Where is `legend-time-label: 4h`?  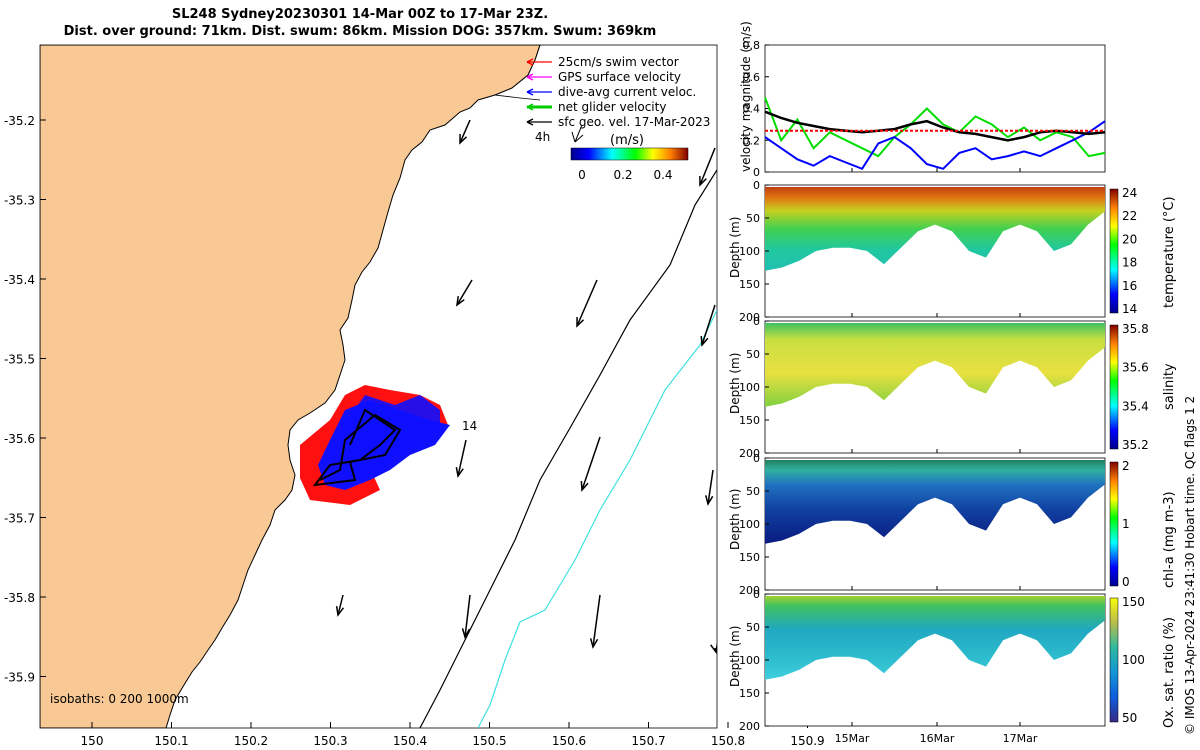 legend-time-label: 4h is located at coordinates (542, 137).